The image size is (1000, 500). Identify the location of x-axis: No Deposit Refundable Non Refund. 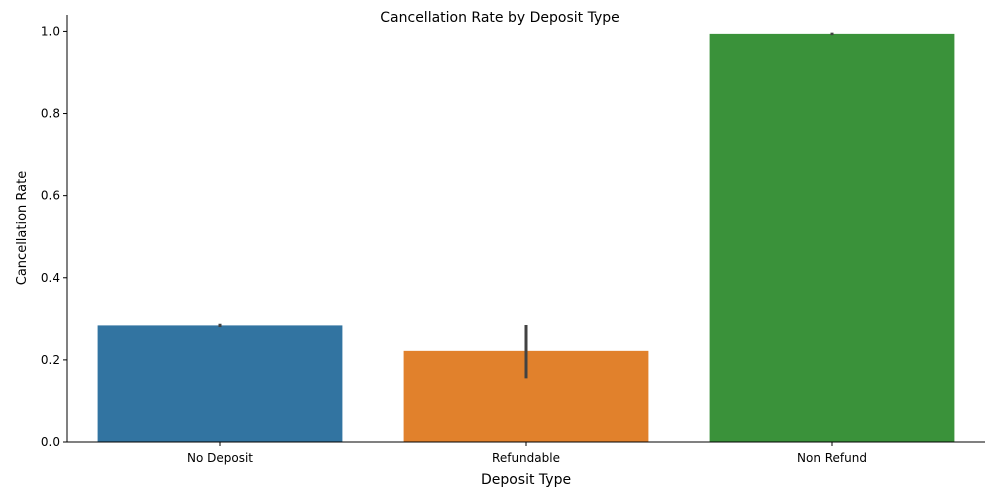
(526, 453).